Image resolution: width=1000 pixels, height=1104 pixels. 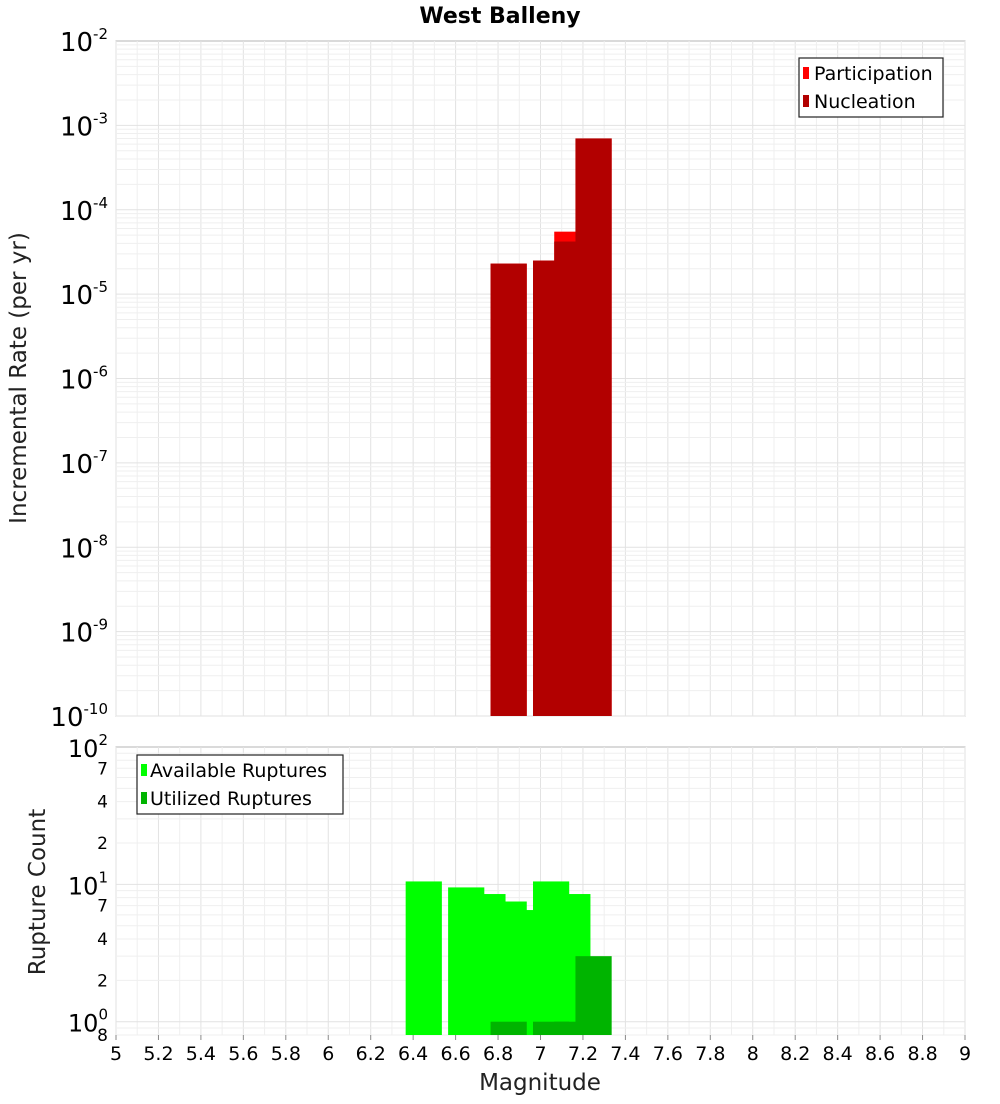 I want to click on y-tick-label: 10⁻⁹, so click(x=84, y=632).